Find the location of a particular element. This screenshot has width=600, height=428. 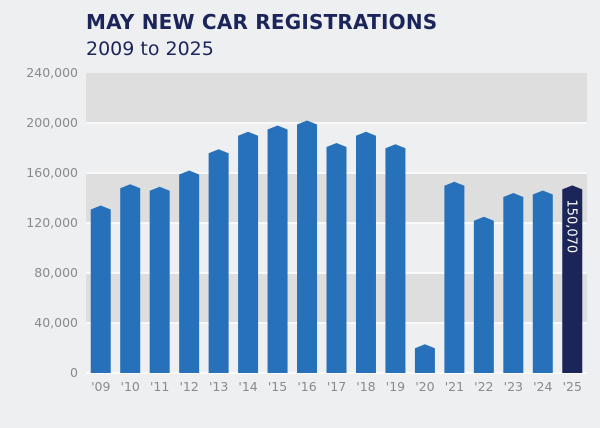

x-tick-label: '17 is located at coordinates (336, 386).